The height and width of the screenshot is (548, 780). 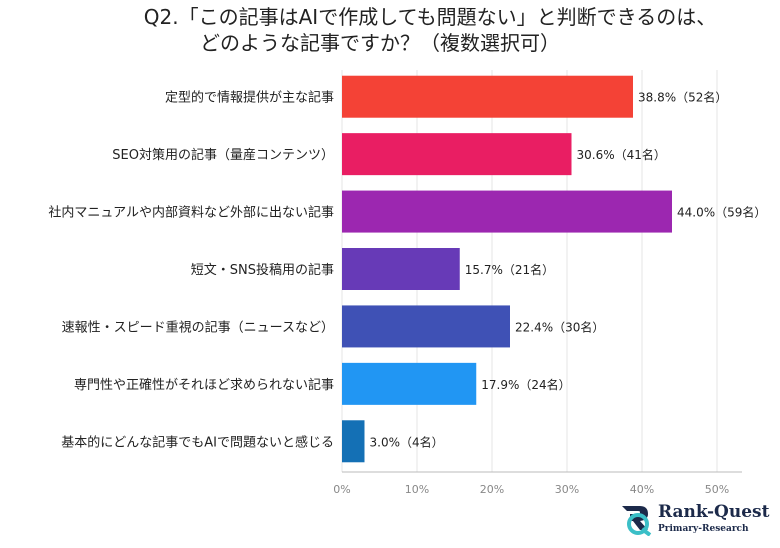 What do you see at coordinates (559, 326) in the screenshot?
I see `data-label: 22.4%（30名）` at bounding box center [559, 326].